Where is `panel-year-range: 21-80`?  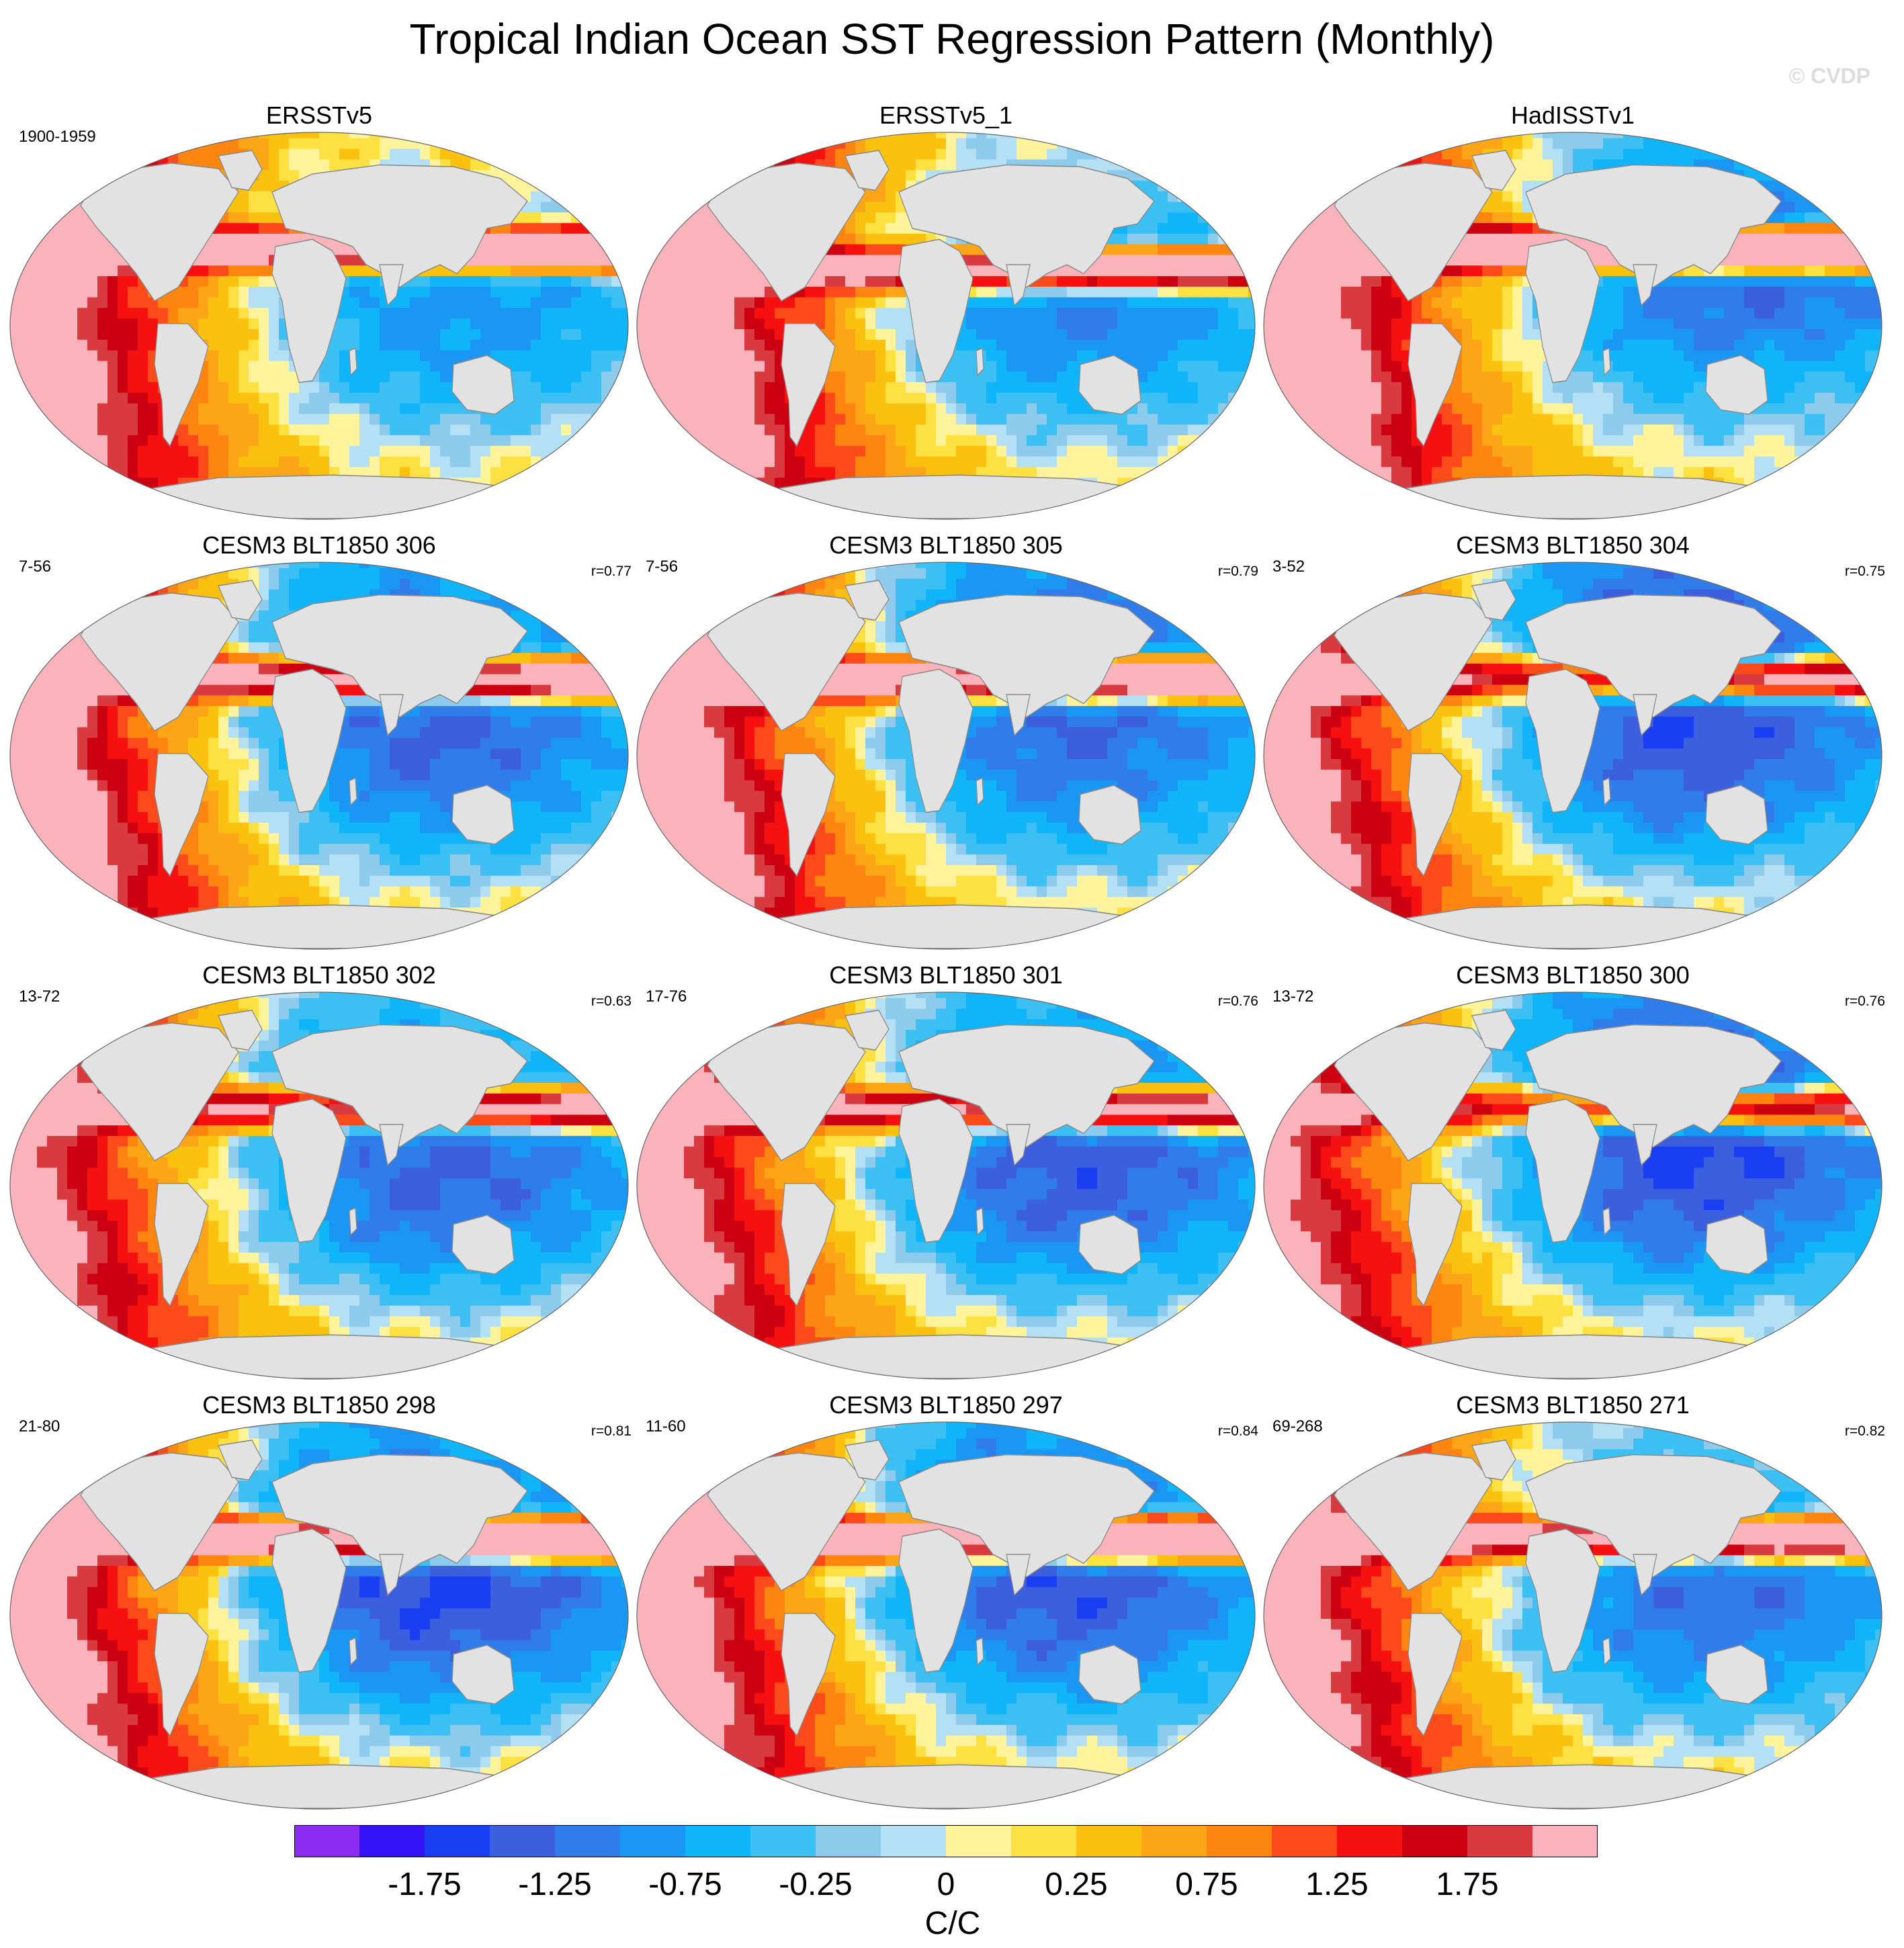 panel-year-range: 21-80 is located at coordinates (39, 1426).